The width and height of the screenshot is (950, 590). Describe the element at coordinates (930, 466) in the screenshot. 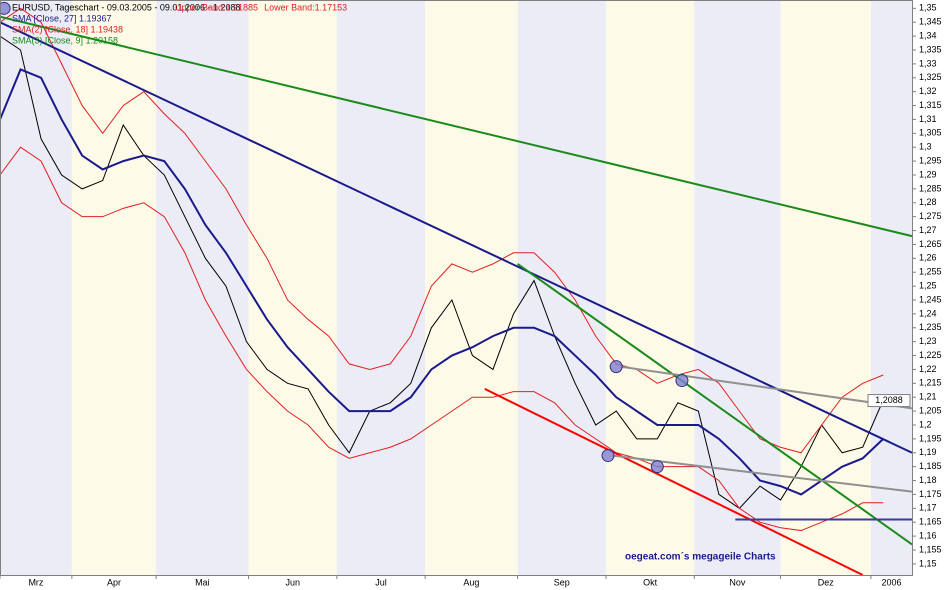

I see `y-tick-label: 1,185` at that location.